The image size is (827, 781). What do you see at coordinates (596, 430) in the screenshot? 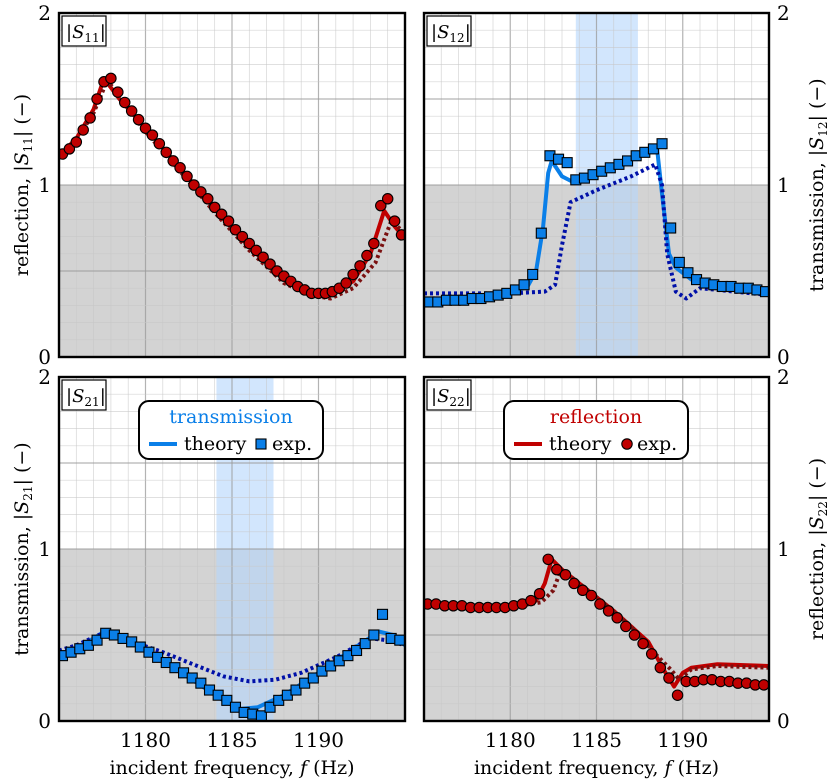
I see `legend-reflection: reflection theory exp.` at bounding box center [596, 430].